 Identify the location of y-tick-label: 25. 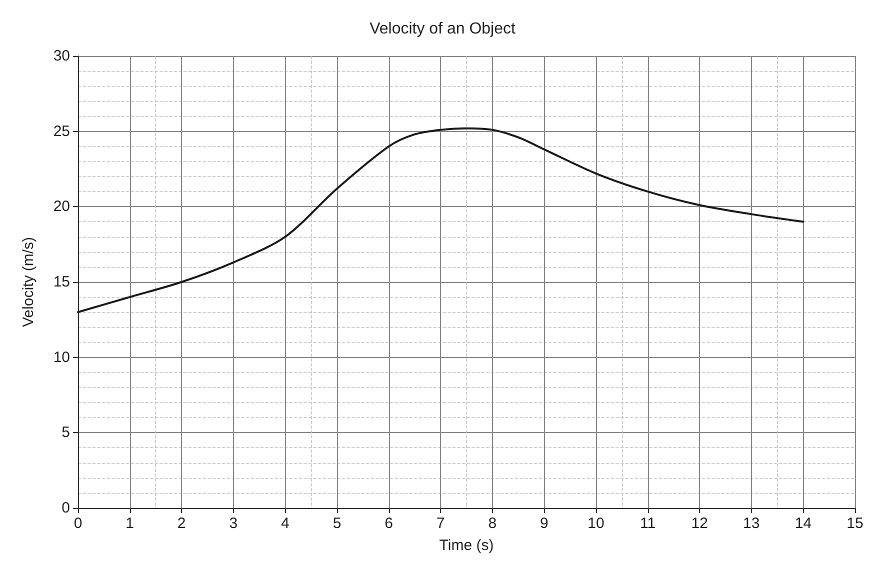
(61, 131).